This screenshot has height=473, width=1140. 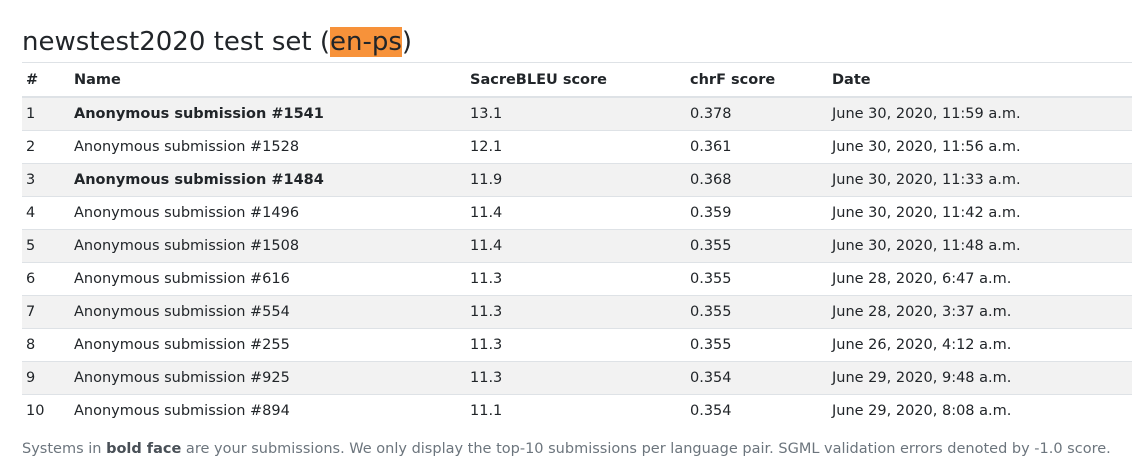 What do you see at coordinates (48, 312) in the screenshot?
I see `cell-rank: 7` at bounding box center [48, 312].